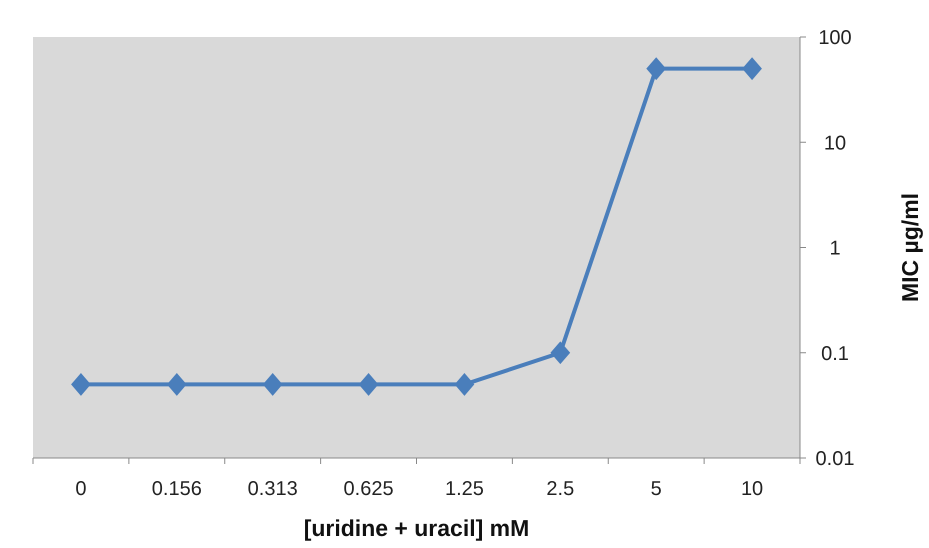  Describe the element at coordinates (752, 489) in the screenshot. I see `x-tick-label: 10` at that location.